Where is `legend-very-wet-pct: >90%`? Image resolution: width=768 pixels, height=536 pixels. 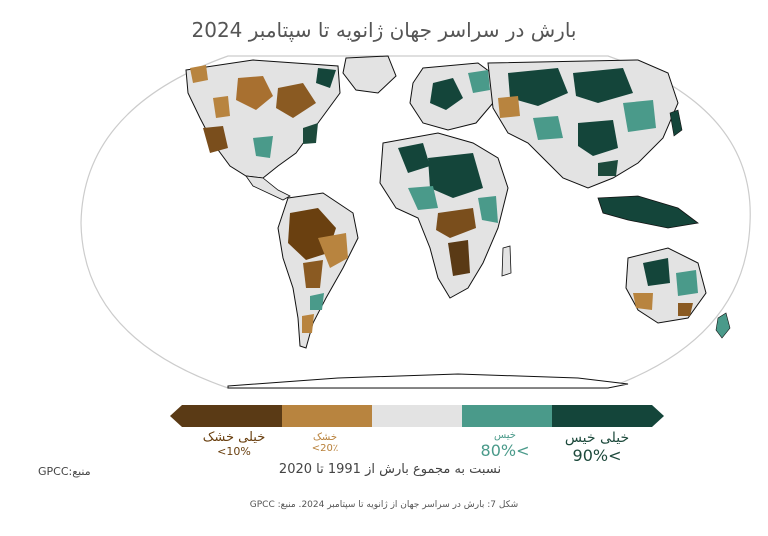 legend-very-wet-pct: >90% is located at coordinates (597, 455).